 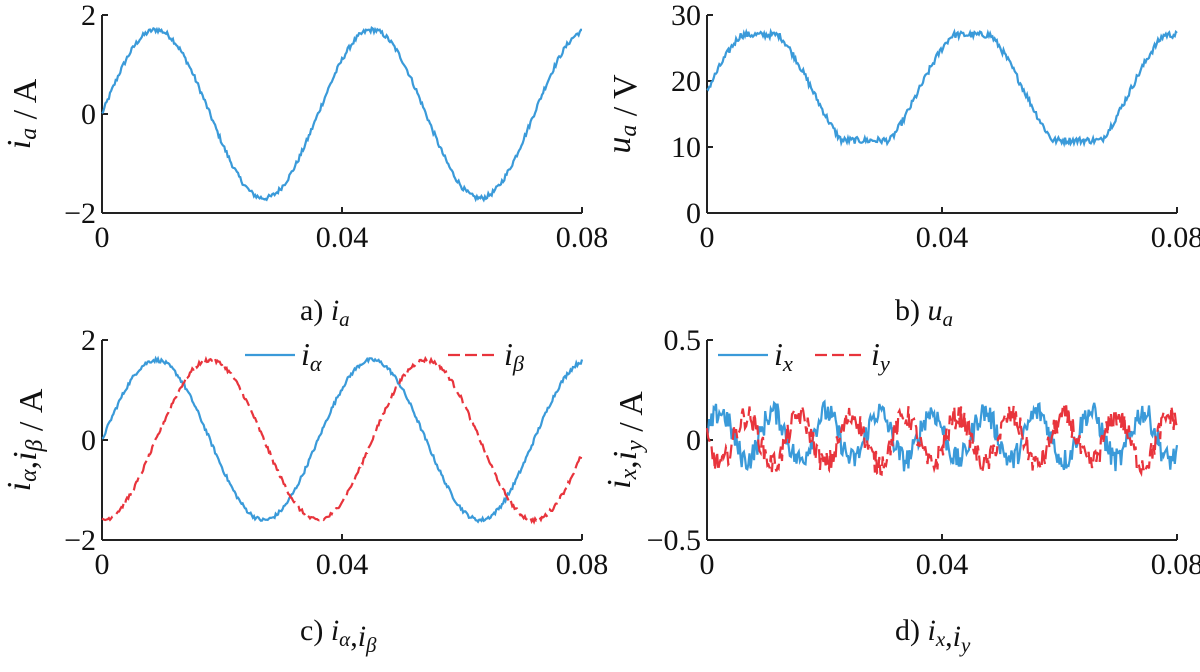 I want to click on y-tick-label: 0.5, so click(x=683, y=340).